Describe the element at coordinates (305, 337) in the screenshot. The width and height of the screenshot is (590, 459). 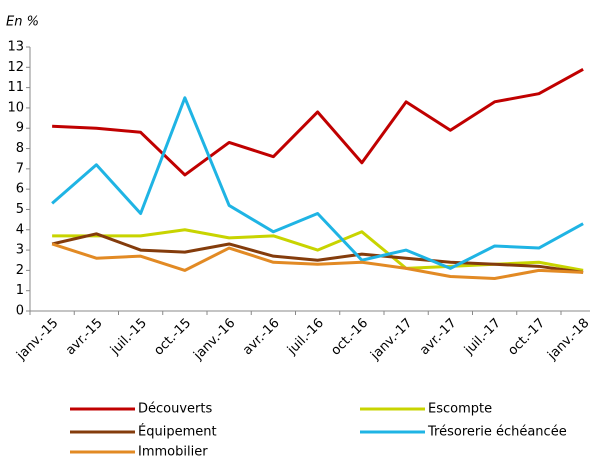
I see `x-tick-label: juil.-16` at that location.